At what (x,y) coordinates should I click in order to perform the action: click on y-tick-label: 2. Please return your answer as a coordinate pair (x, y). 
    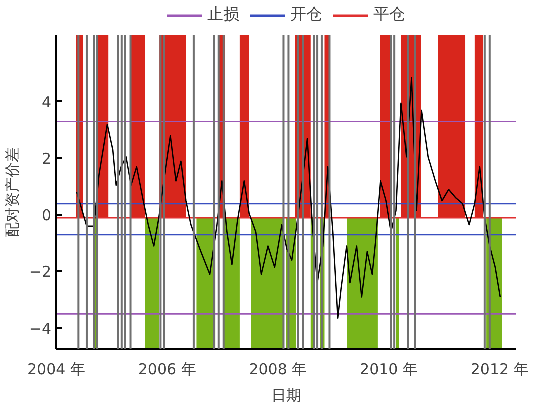
    Looking at the image, I should click on (47, 159).